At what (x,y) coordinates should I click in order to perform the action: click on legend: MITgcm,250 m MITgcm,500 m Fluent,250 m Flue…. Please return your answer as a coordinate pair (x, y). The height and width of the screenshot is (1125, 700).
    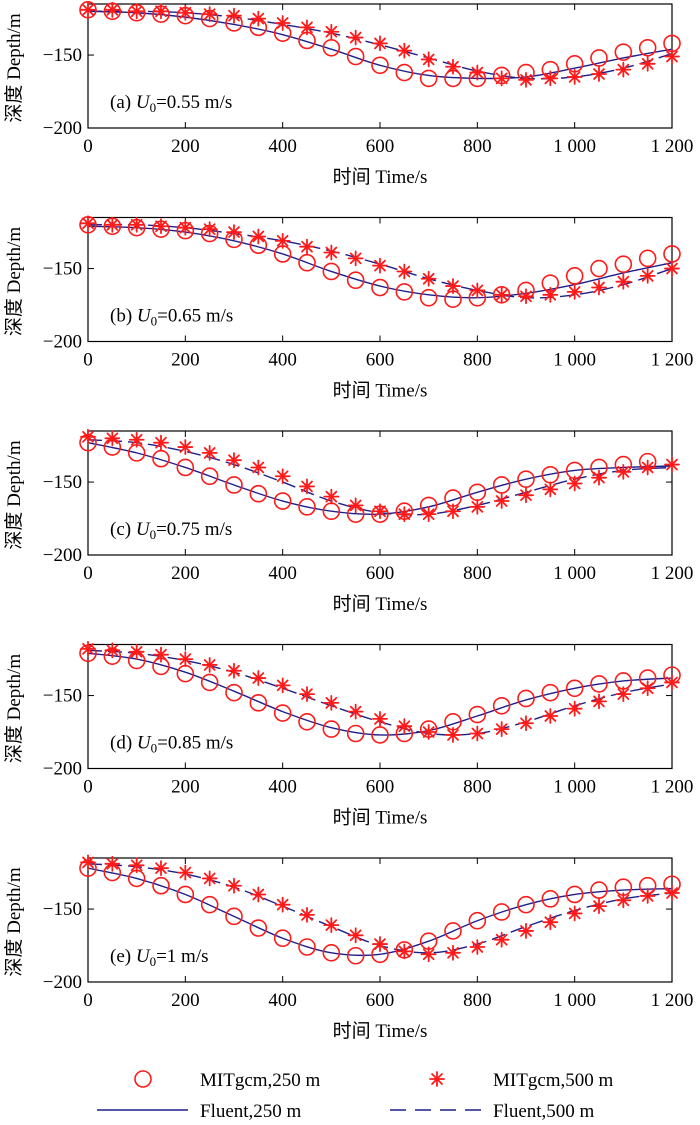
    Looking at the image, I should click on (355, 1096).